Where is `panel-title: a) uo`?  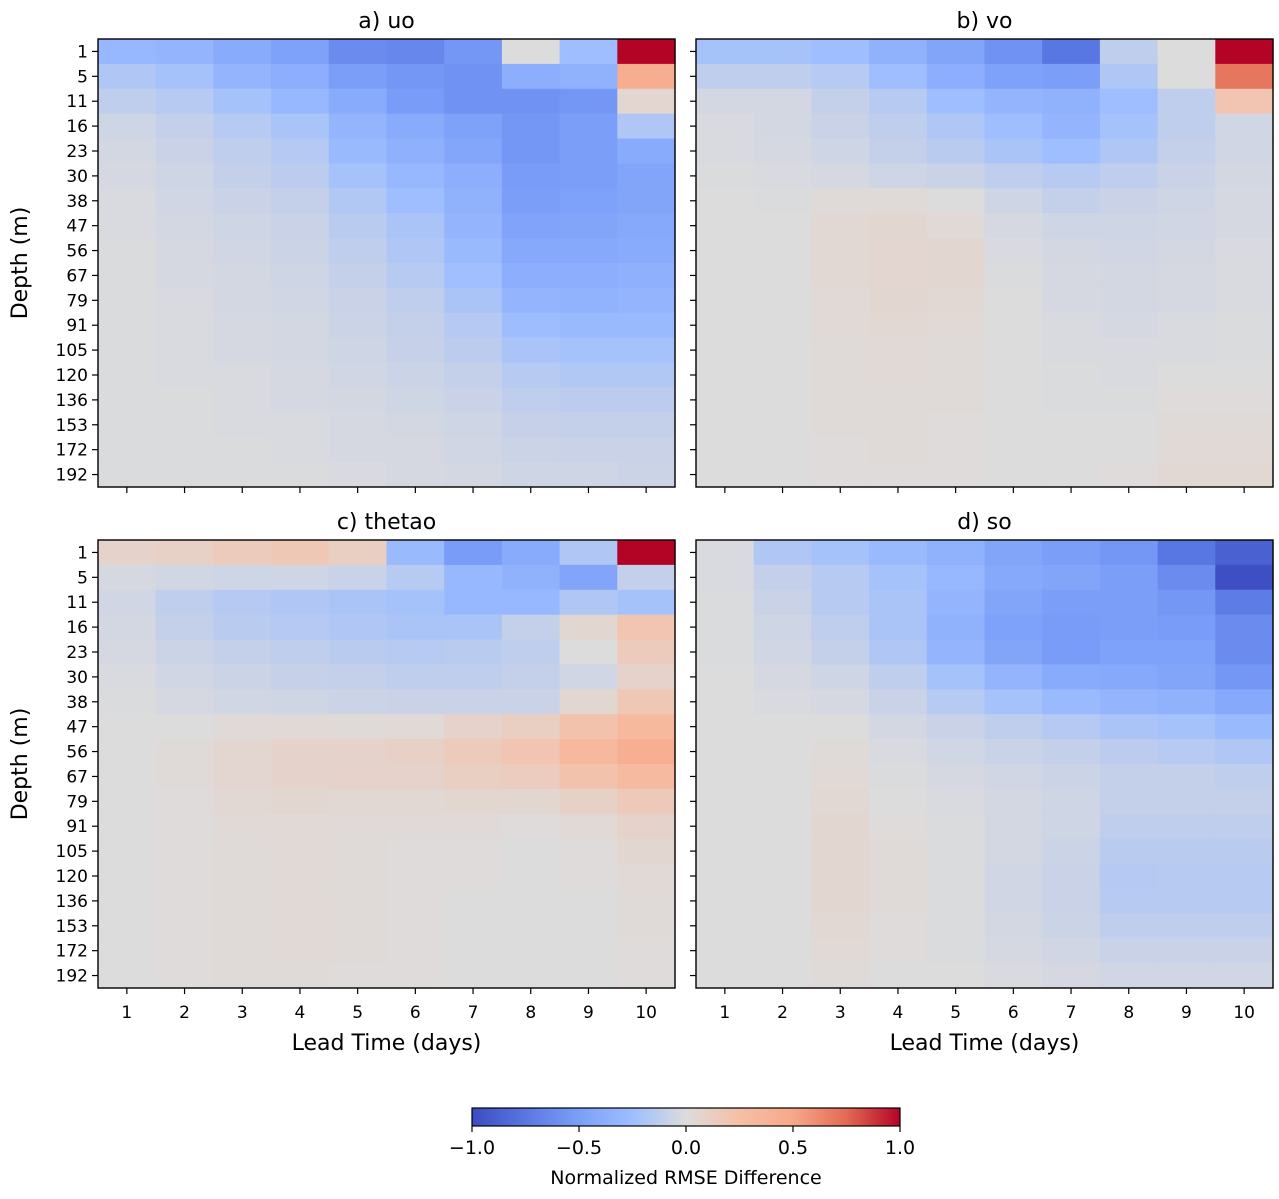
panel-title: a) uo is located at coordinates (386, 21).